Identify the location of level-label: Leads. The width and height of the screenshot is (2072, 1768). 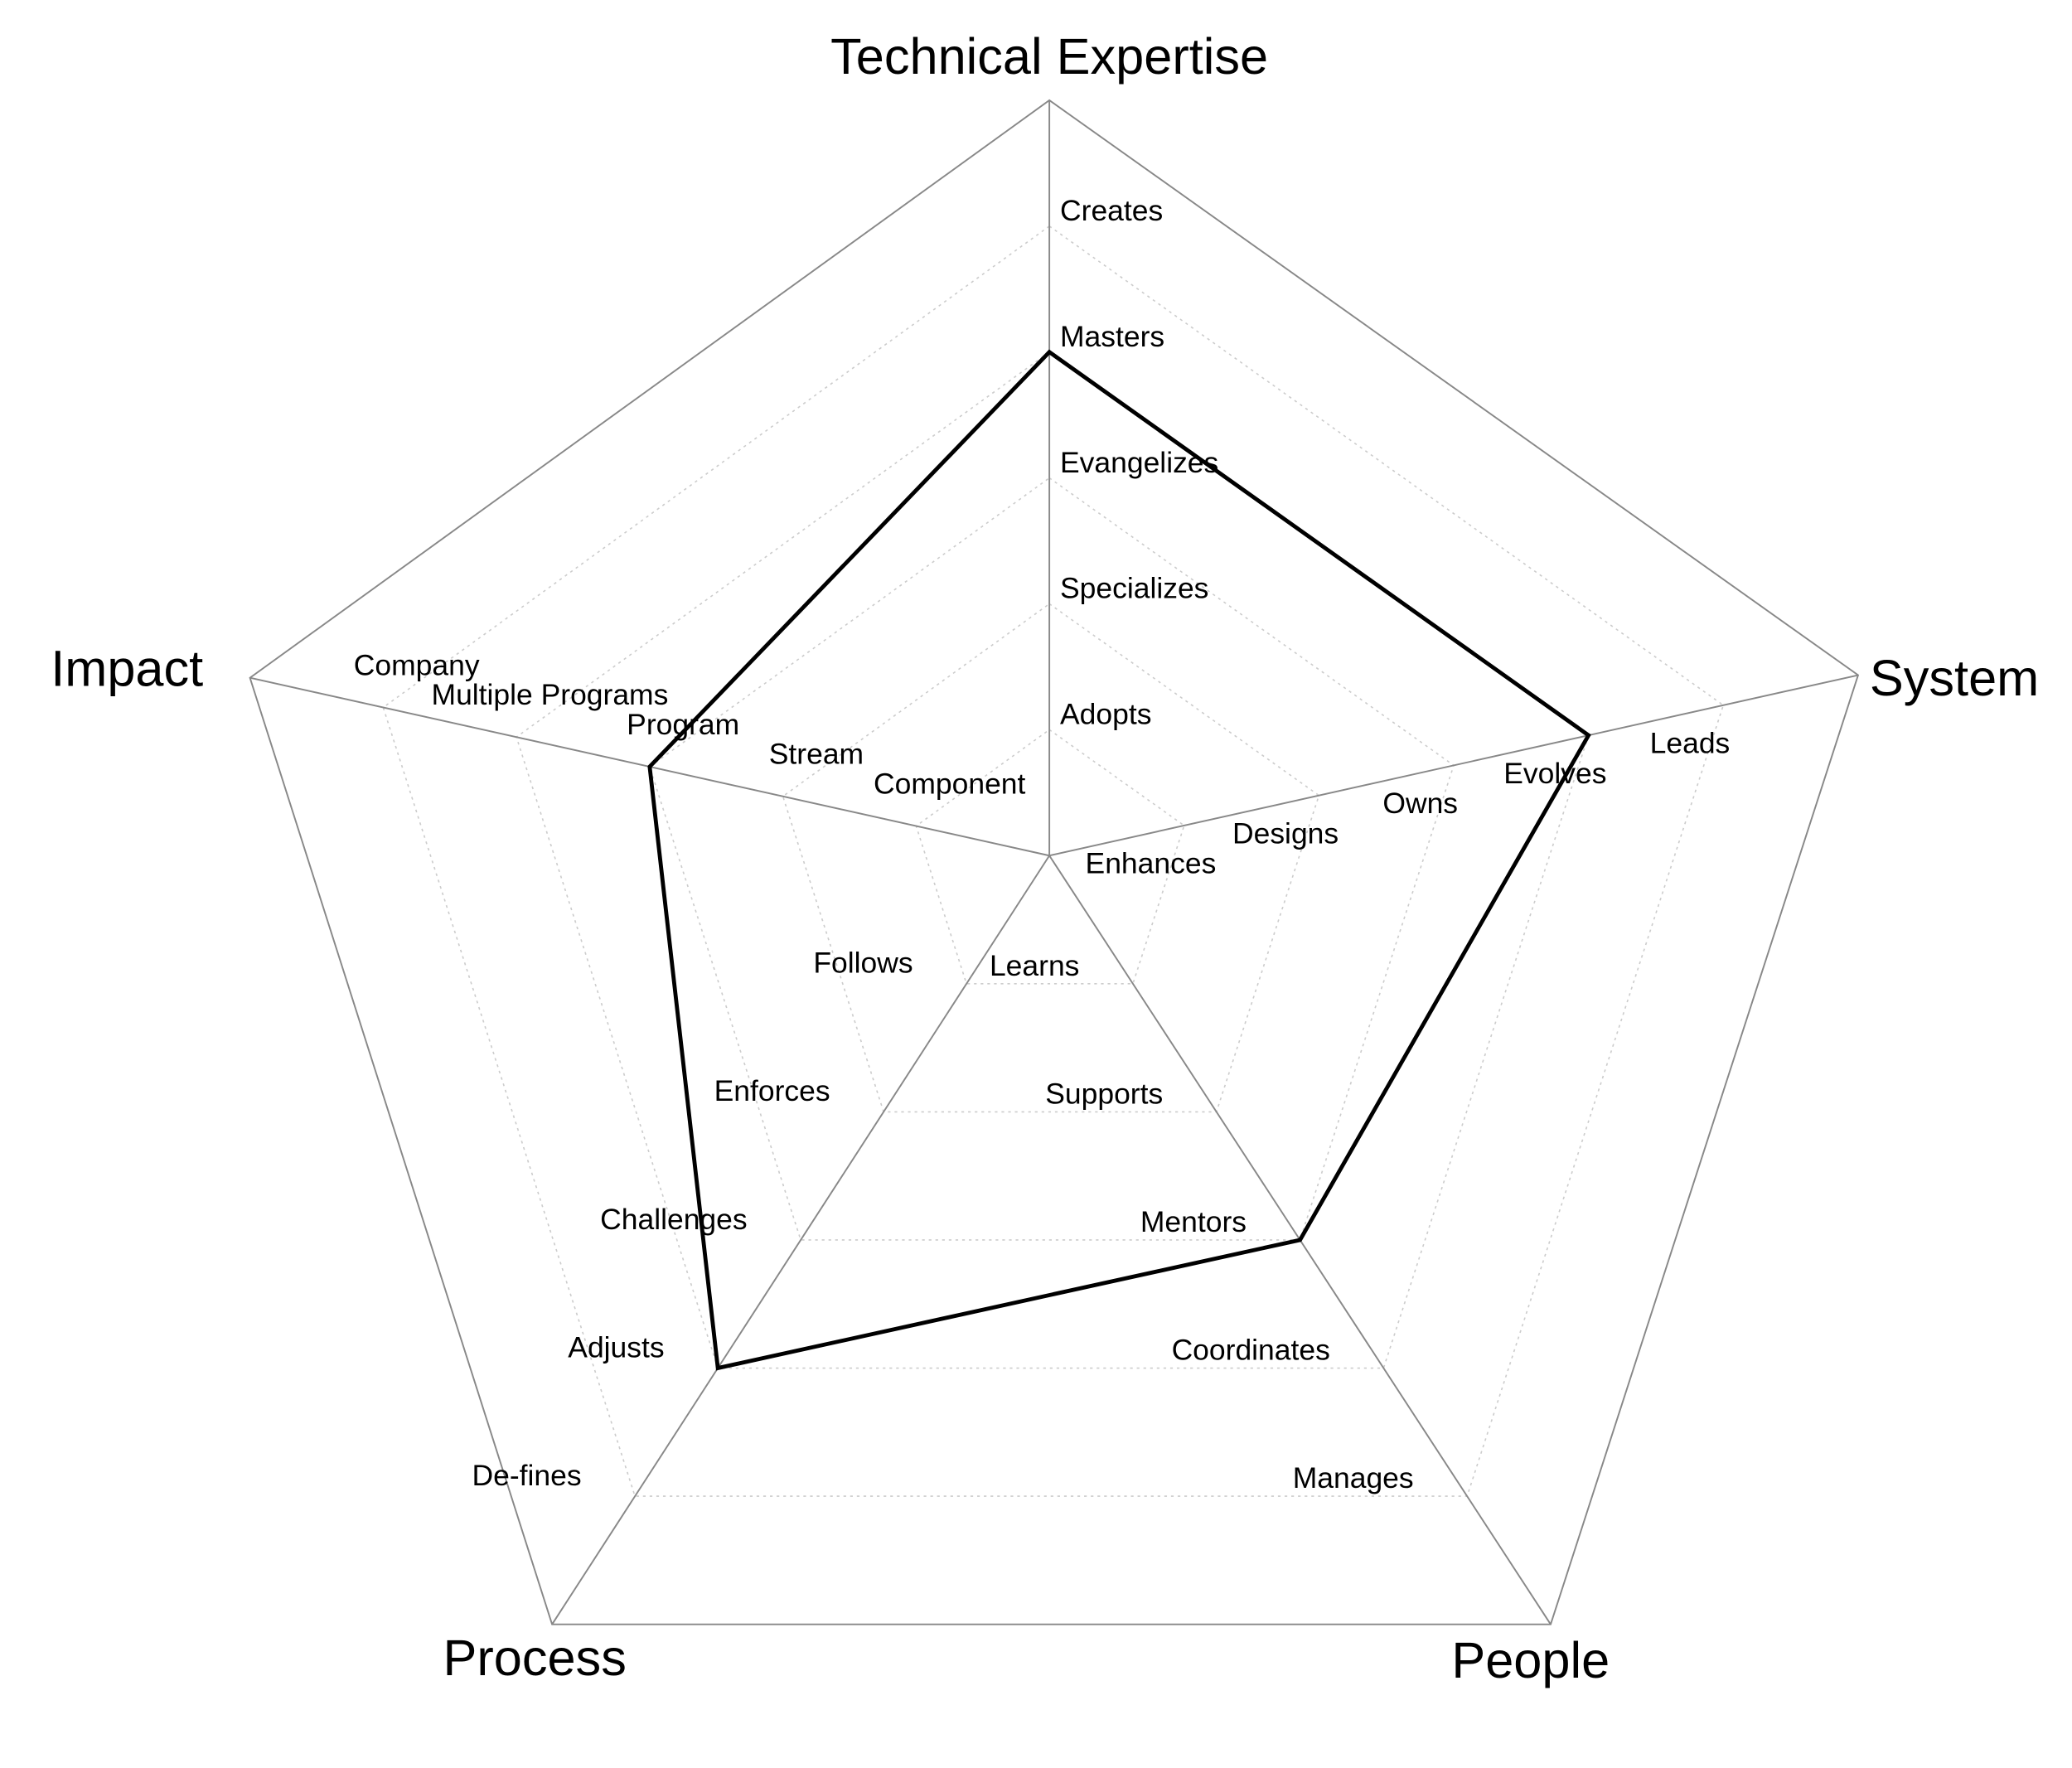
(1690, 743).